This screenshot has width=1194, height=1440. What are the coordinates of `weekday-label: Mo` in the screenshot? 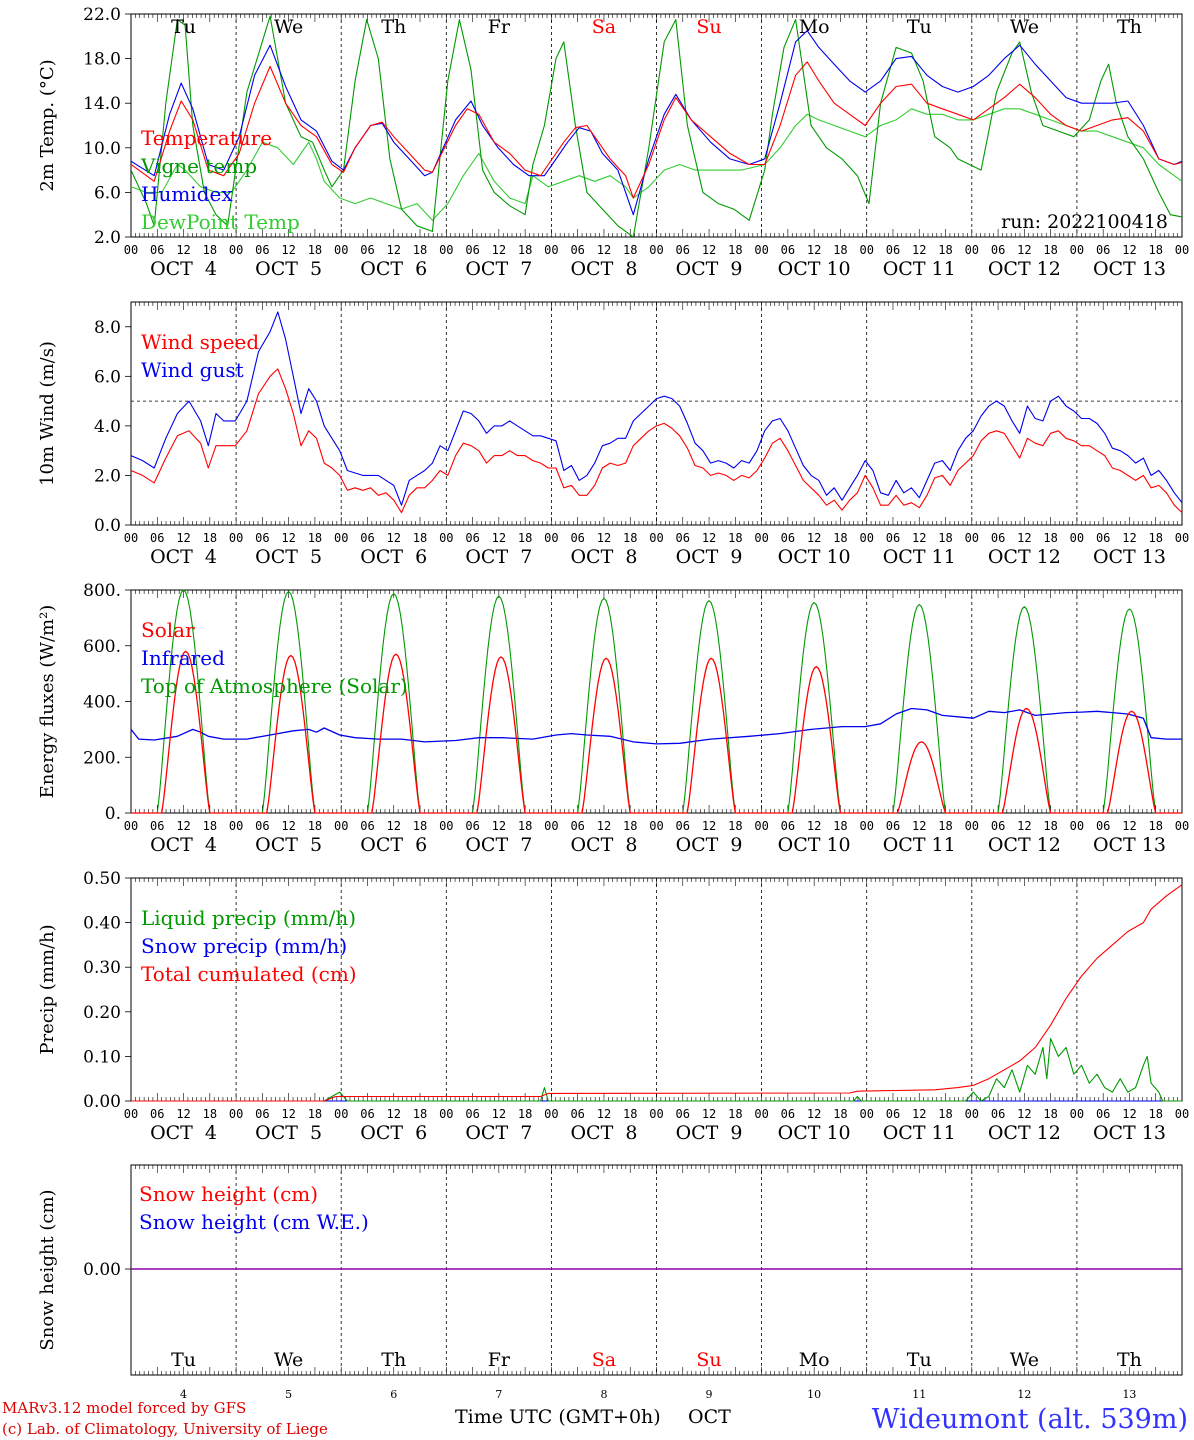 It's located at (814, 27).